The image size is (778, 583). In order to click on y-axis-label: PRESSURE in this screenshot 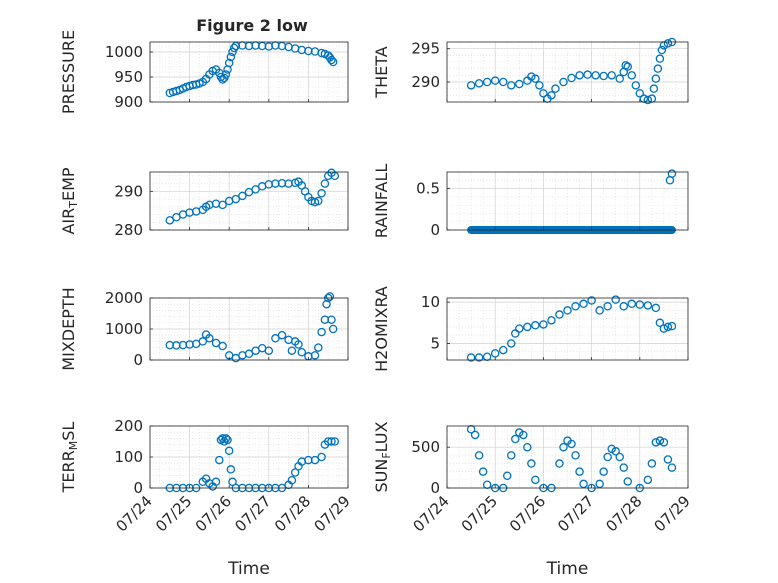, I will do `click(68, 72)`.